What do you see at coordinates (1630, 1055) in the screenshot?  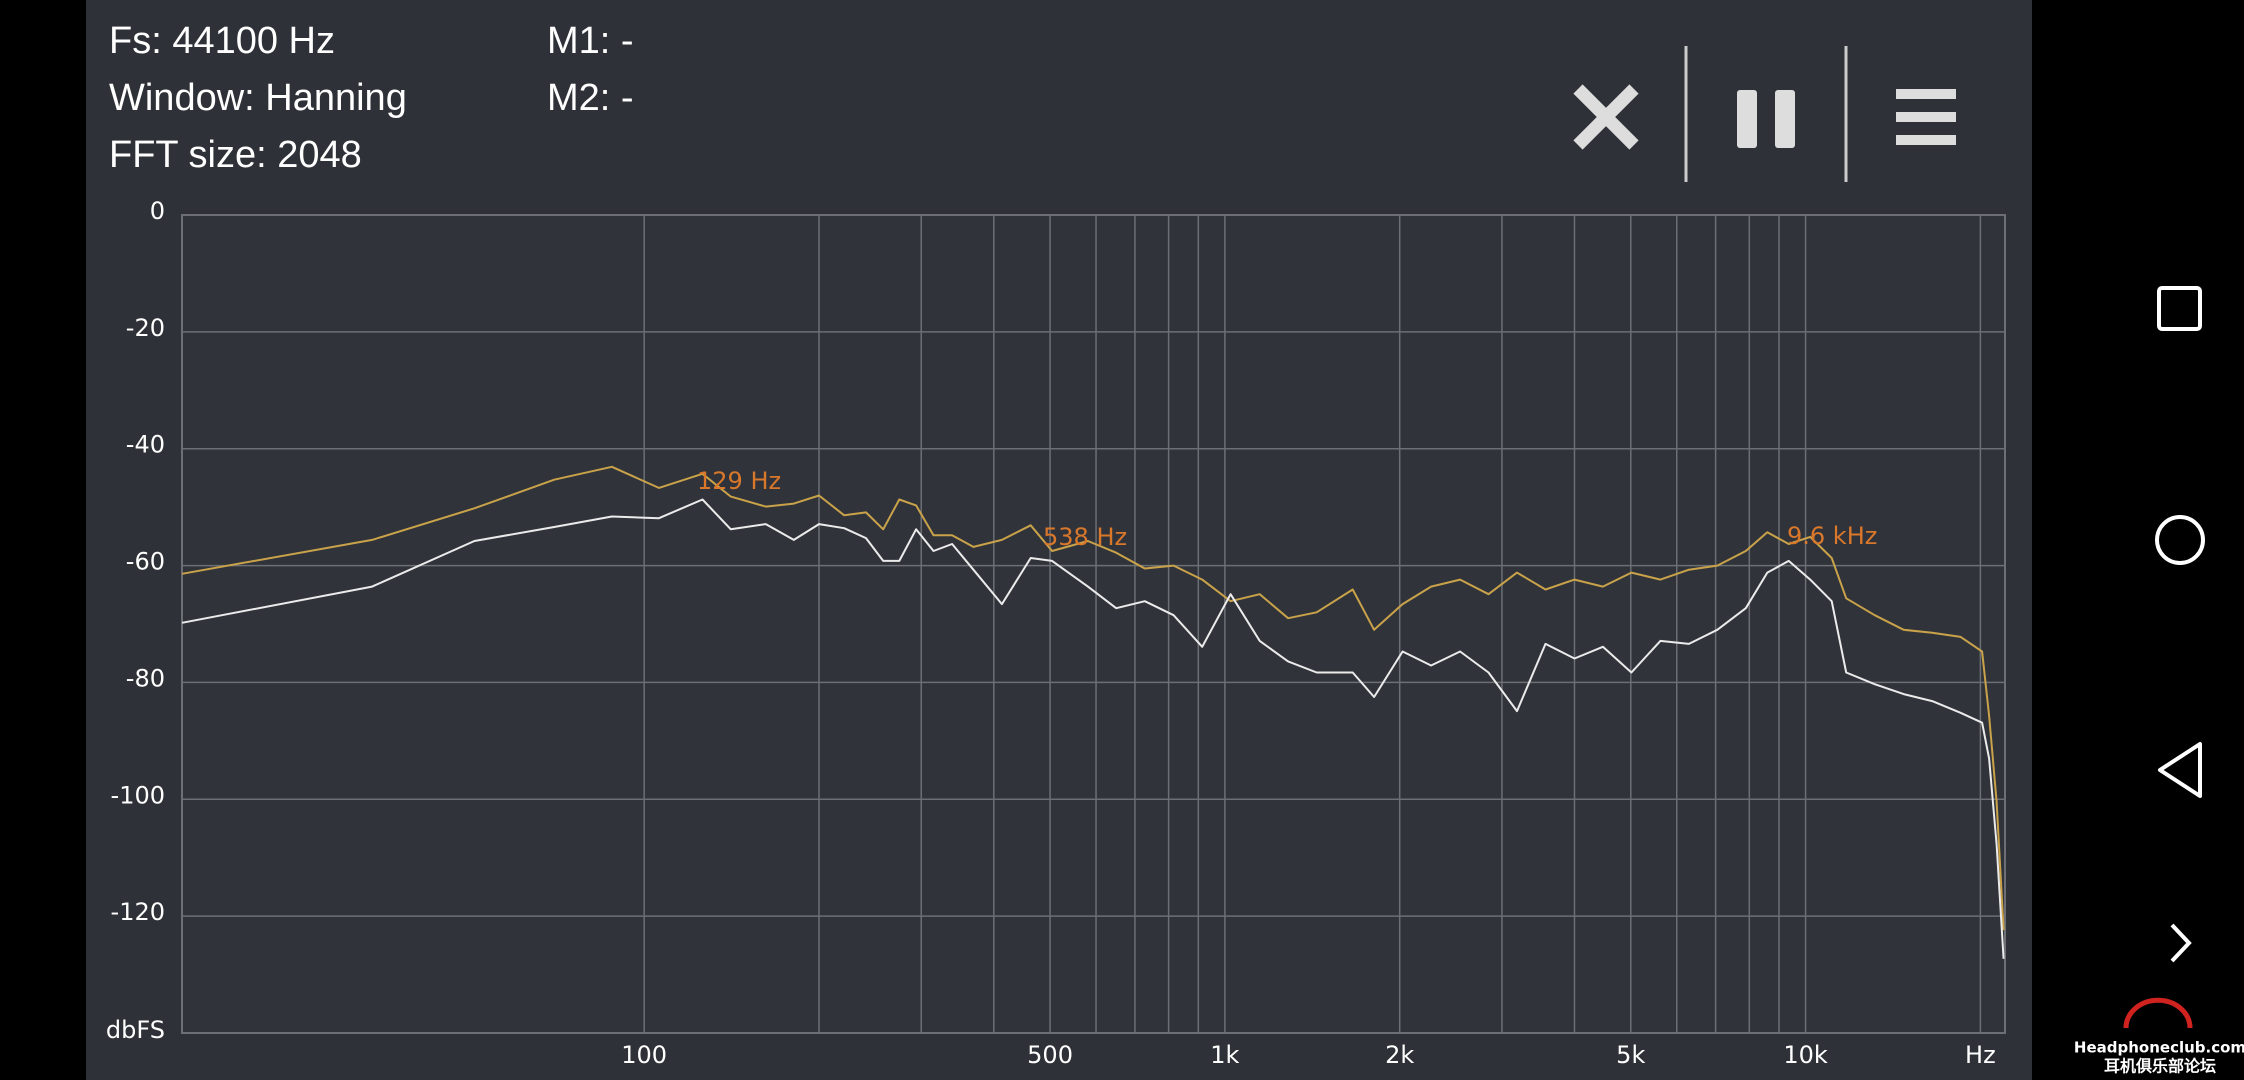 I see `x-tick-label: 5k` at bounding box center [1630, 1055].